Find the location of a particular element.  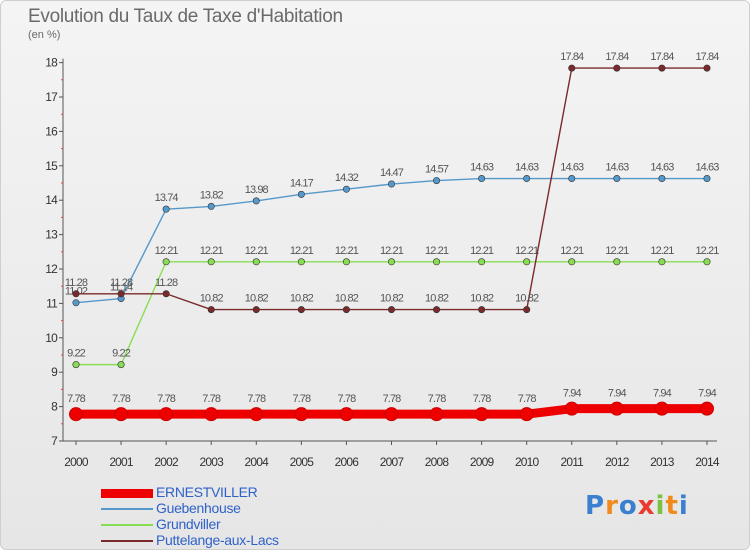

x-tick-label: 2002 is located at coordinates (166, 462).